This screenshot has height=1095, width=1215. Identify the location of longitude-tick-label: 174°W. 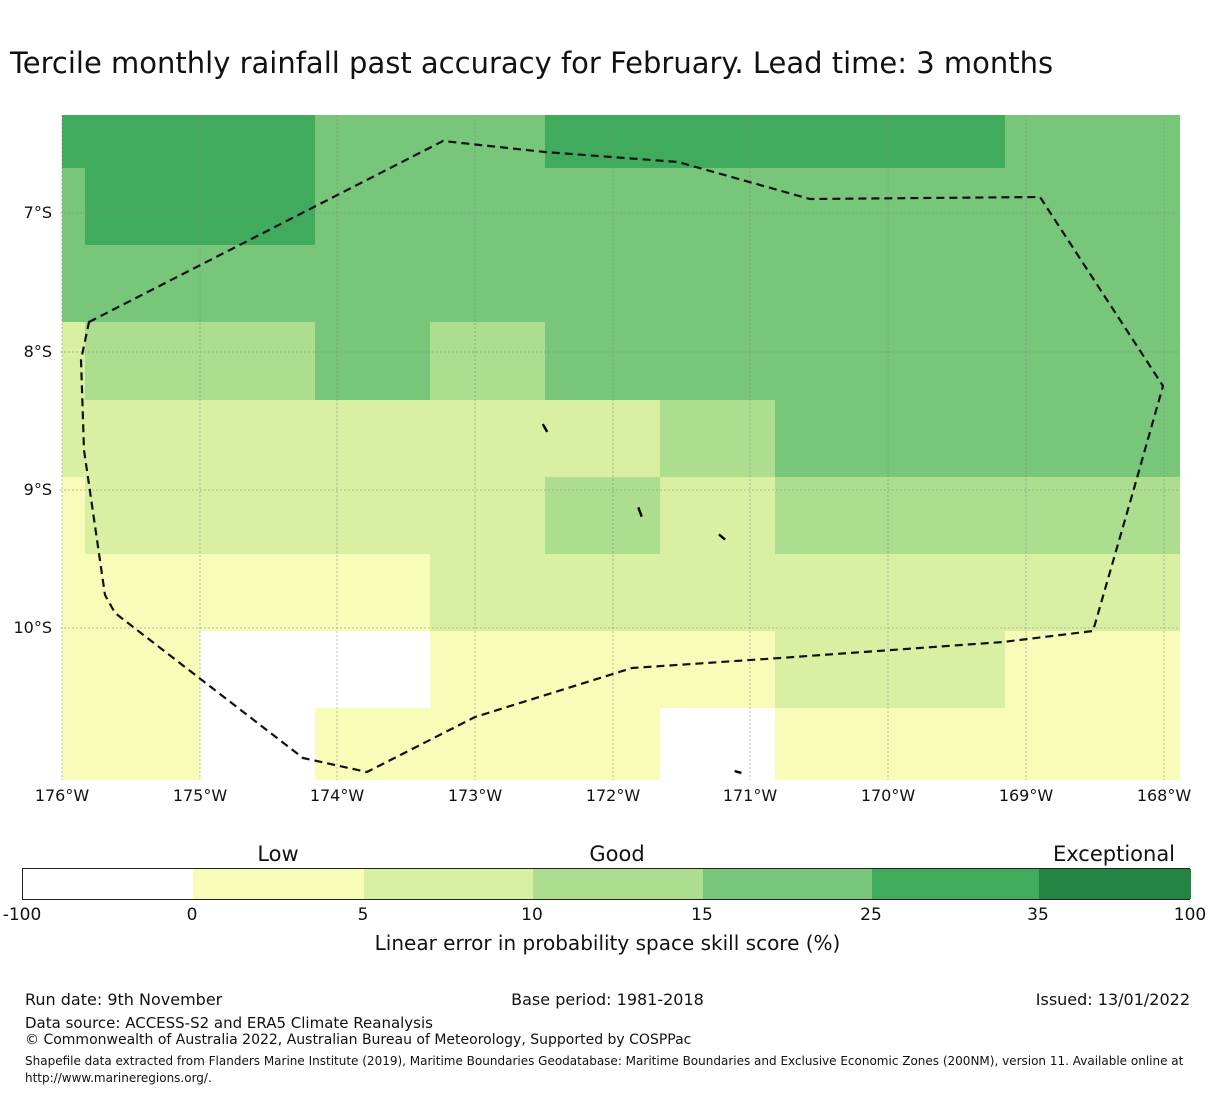
(337, 795).